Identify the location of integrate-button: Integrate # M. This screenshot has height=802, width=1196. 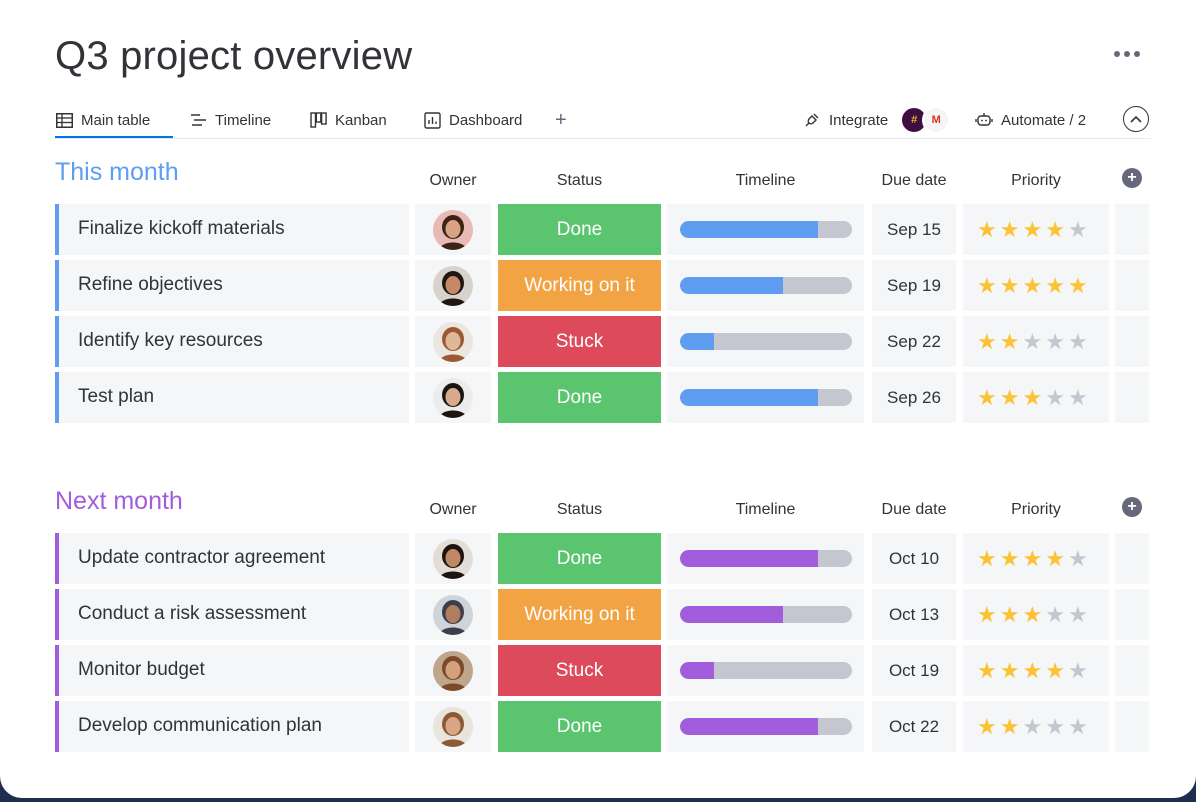
(877, 120).